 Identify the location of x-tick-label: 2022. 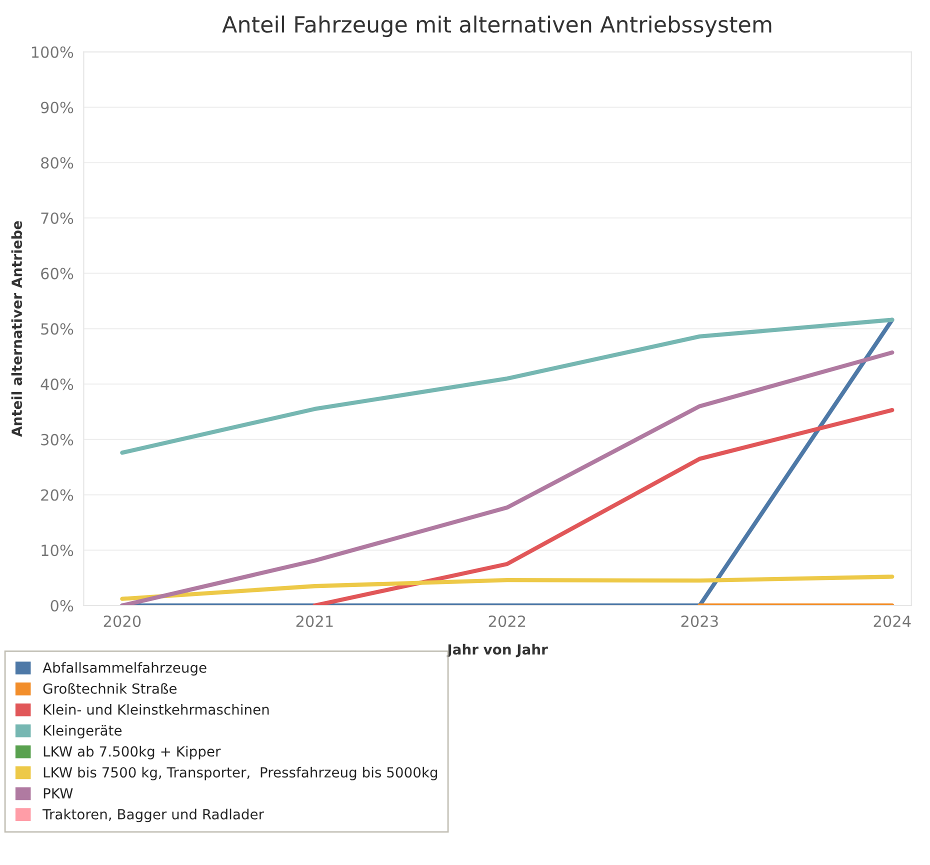
(507, 621).